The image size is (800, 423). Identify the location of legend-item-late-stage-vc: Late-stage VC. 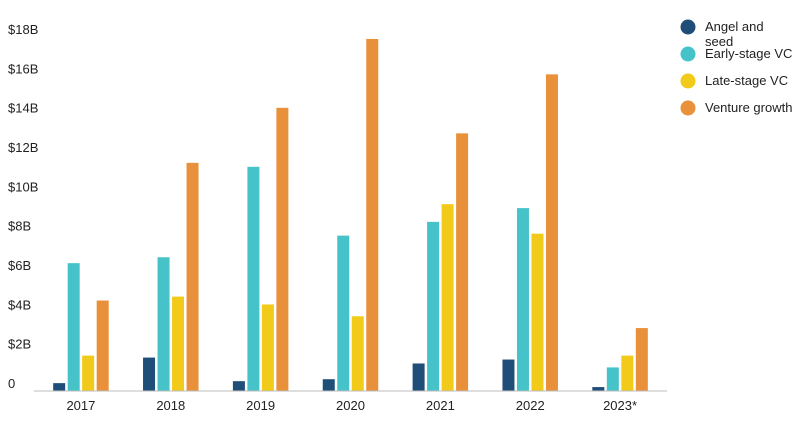
(734, 81).